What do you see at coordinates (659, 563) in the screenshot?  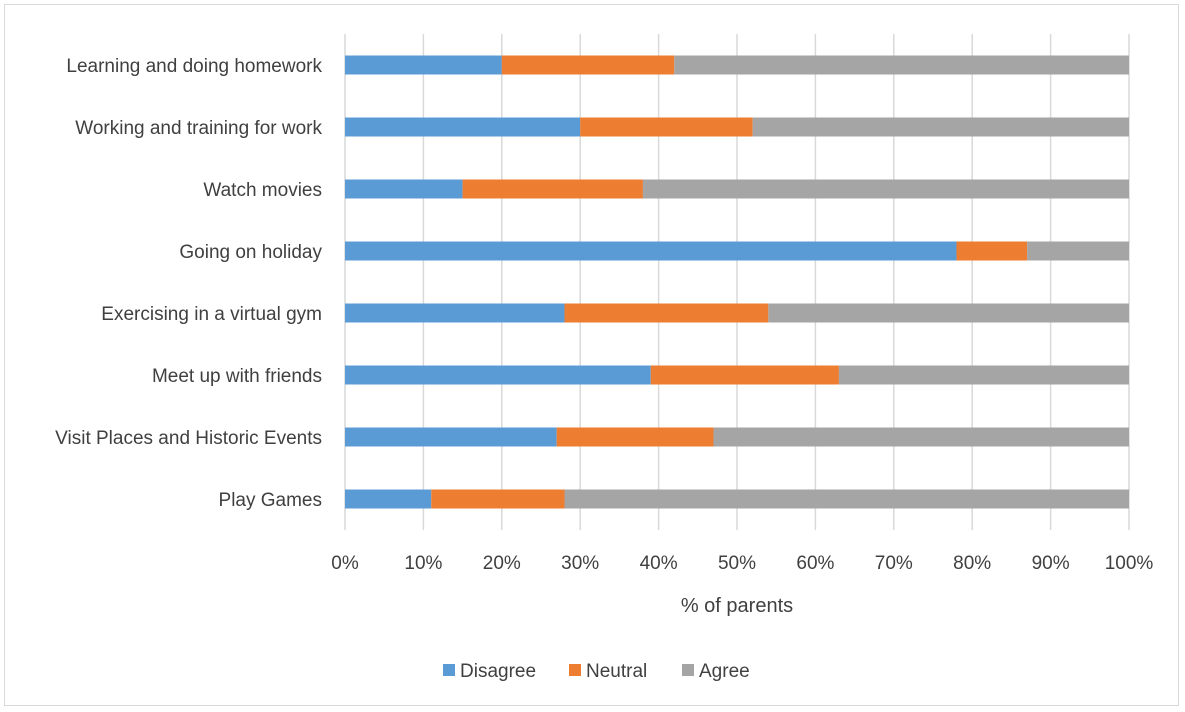 I see `x-tick-label: 40%` at bounding box center [659, 563].